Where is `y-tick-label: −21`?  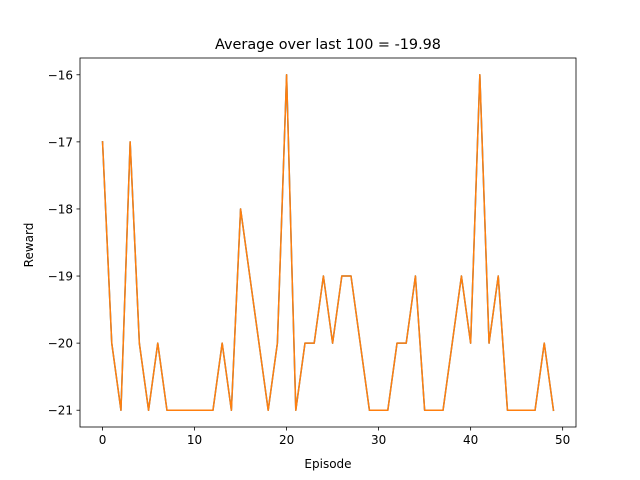 y-tick-label: −21 is located at coordinates (60, 411).